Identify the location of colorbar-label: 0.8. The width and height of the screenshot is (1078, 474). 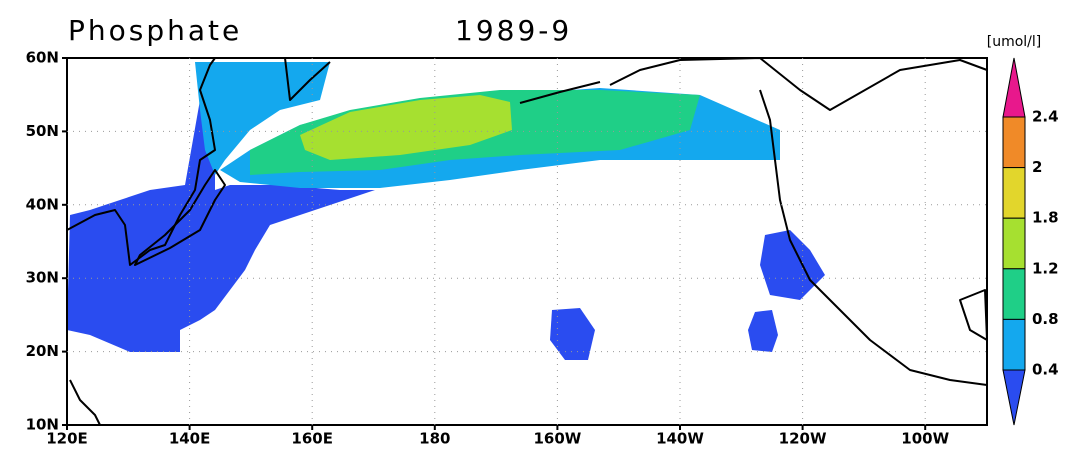
(1045, 319).